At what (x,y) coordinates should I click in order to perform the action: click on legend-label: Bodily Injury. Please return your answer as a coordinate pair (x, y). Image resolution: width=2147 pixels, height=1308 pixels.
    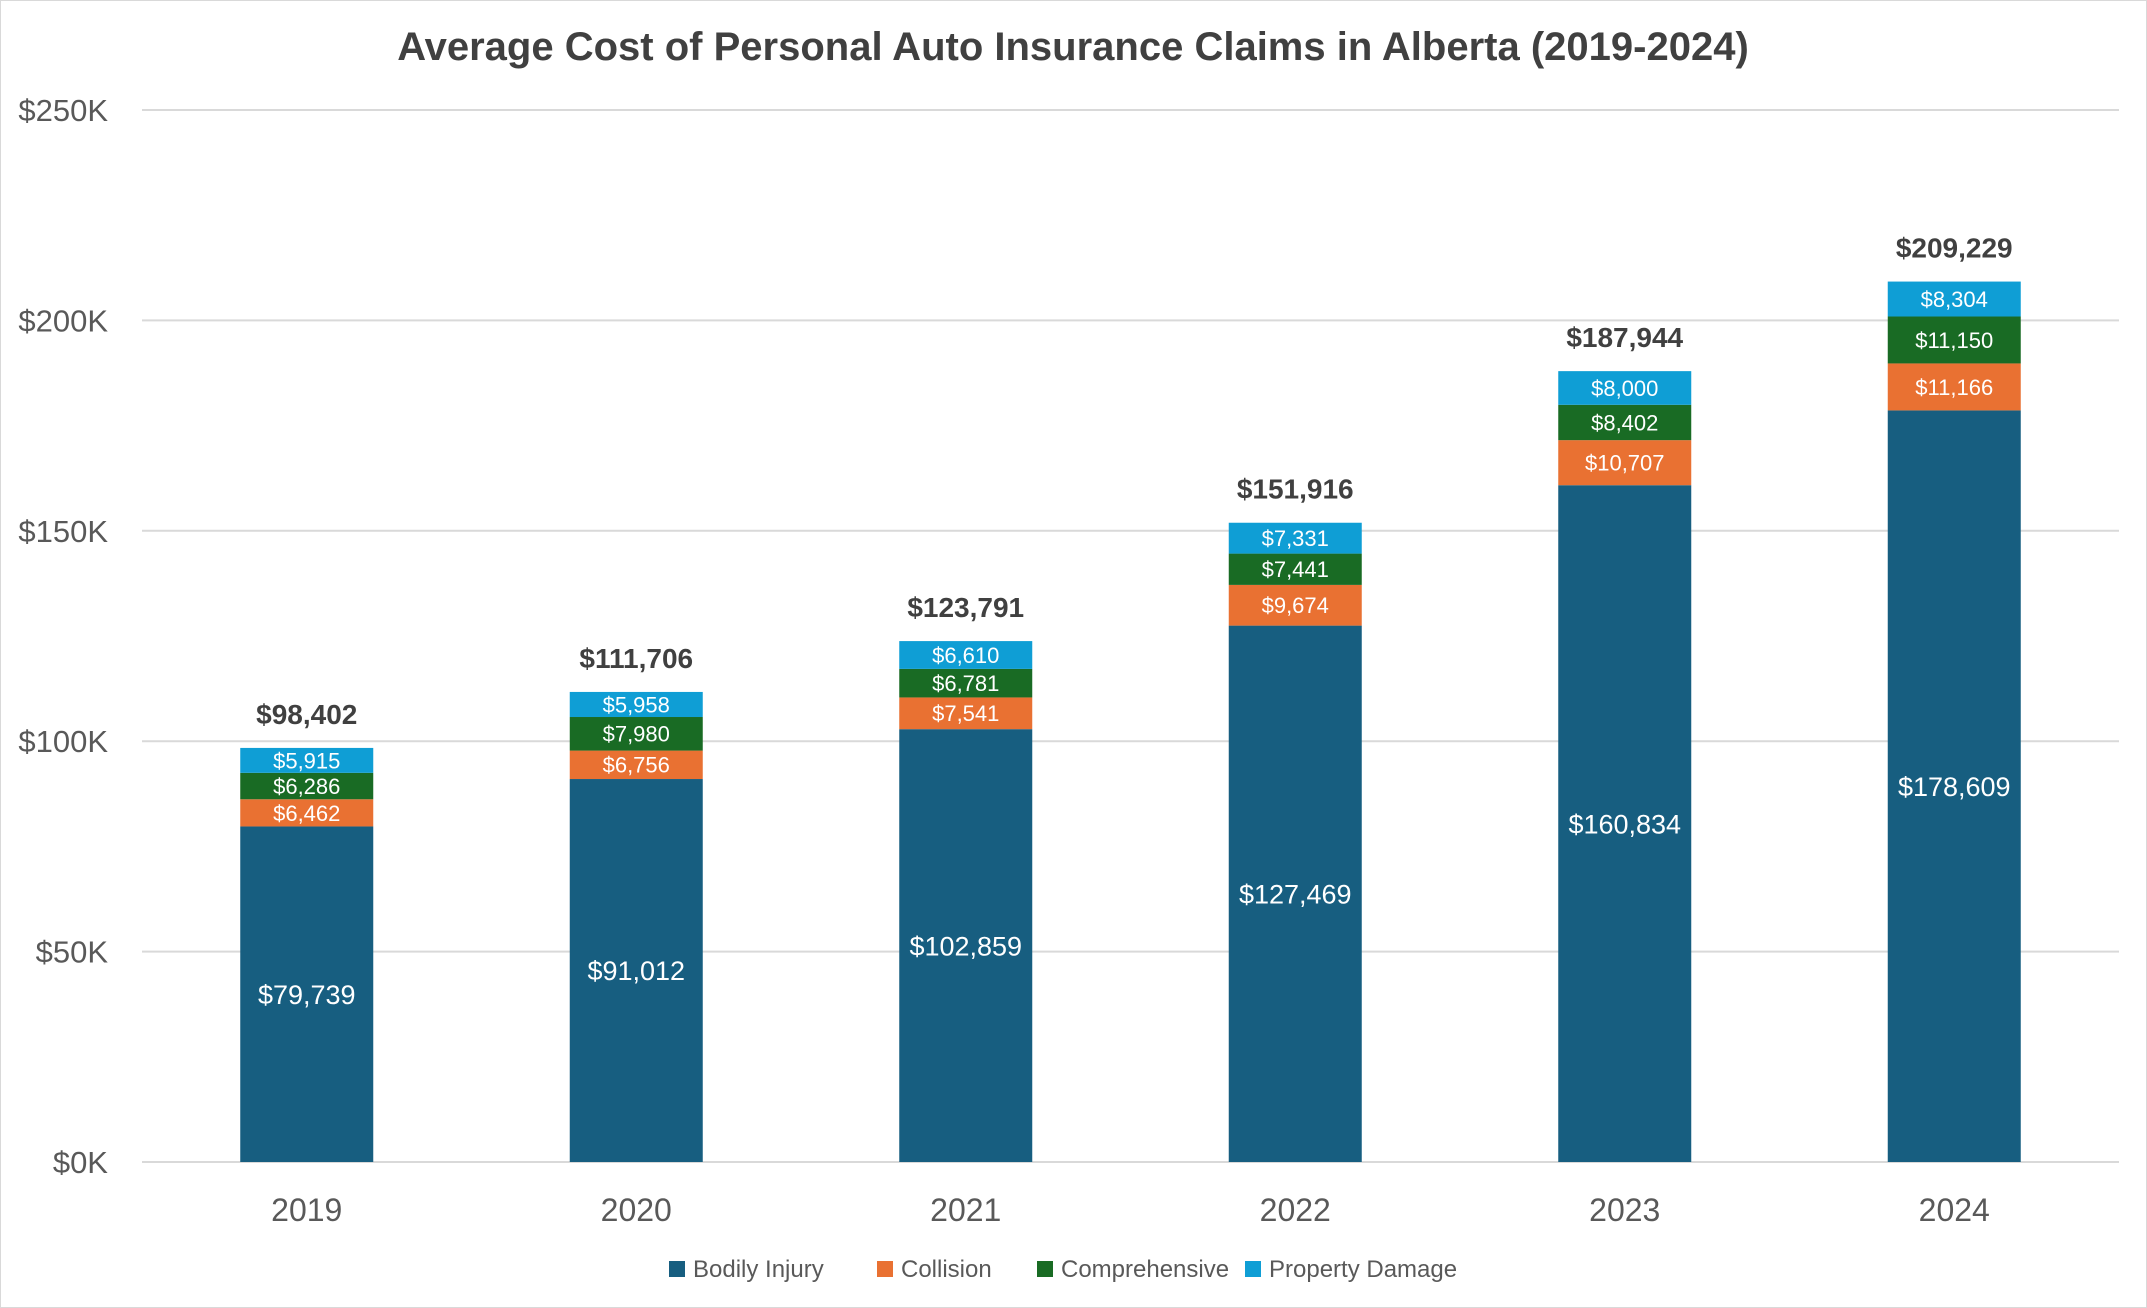
    Looking at the image, I should click on (758, 1269).